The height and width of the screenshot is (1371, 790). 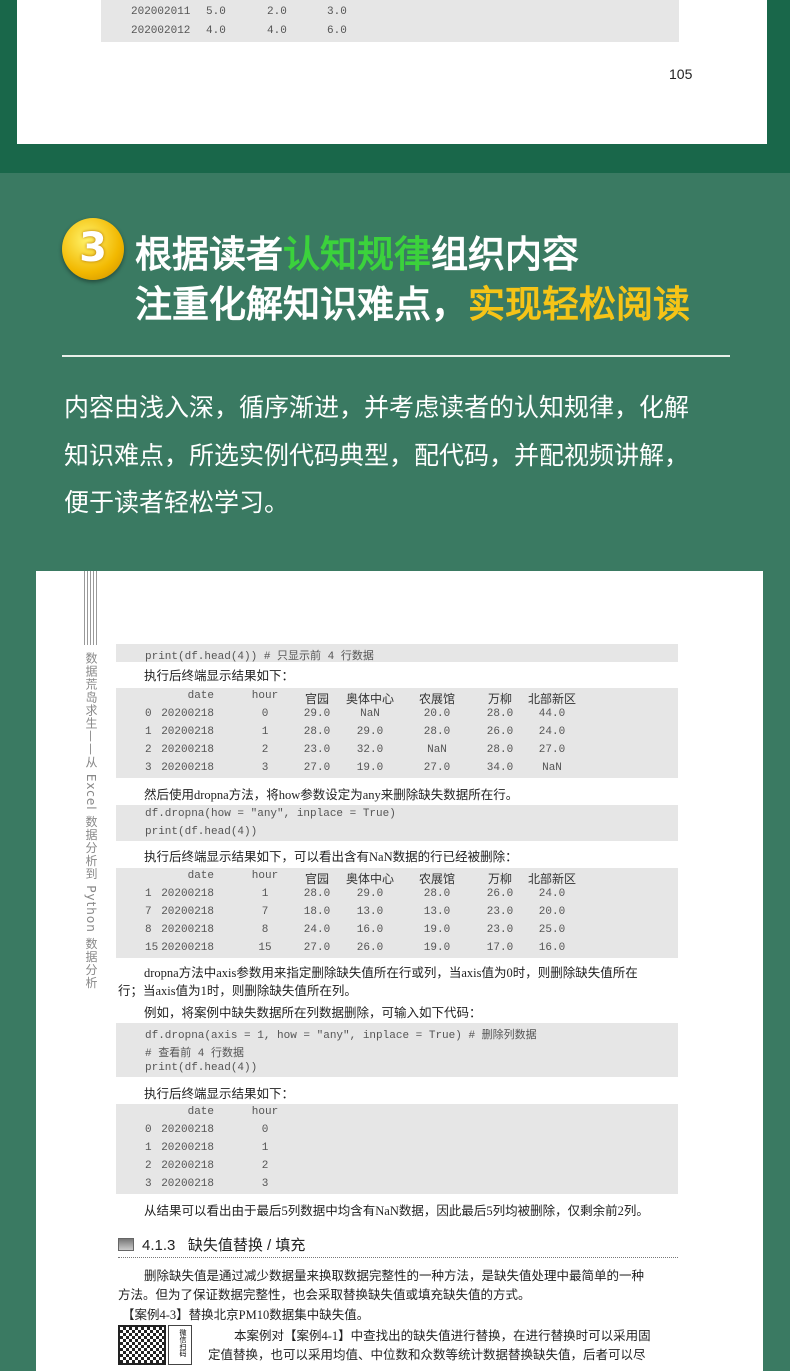 What do you see at coordinates (259, 657) in the screenshot?
I see `code-line: print(df.head(4)) # 只显示前 4 行数据` at bounding box center [259, 657].